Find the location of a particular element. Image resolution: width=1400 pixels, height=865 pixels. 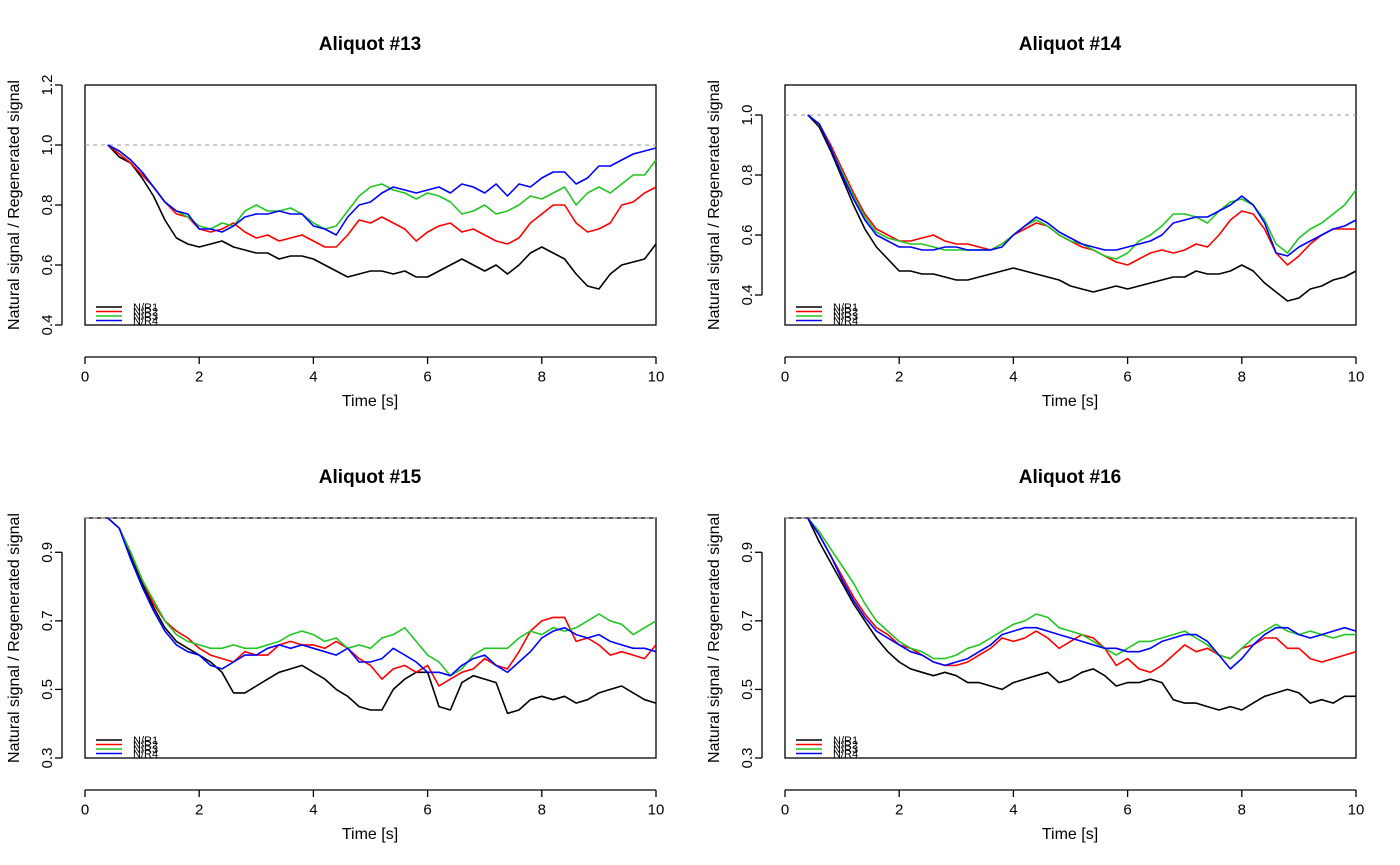

chart-title: Aliquot #13 is located at coordinates (370, 44).